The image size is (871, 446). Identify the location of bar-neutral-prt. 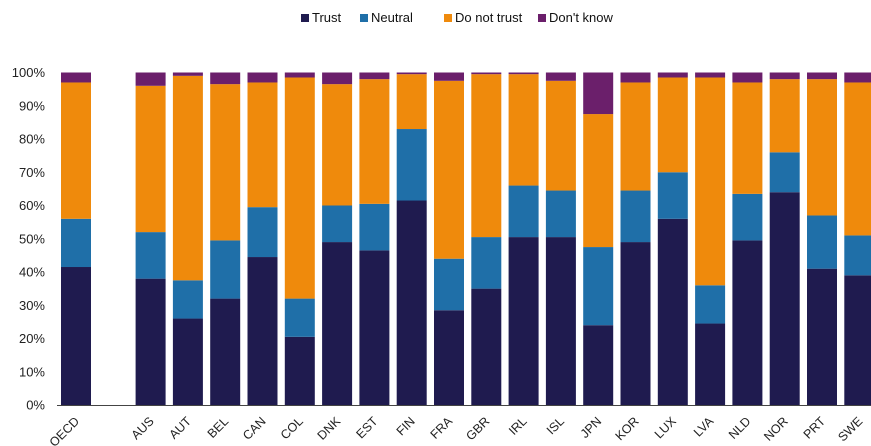
(822, 242).